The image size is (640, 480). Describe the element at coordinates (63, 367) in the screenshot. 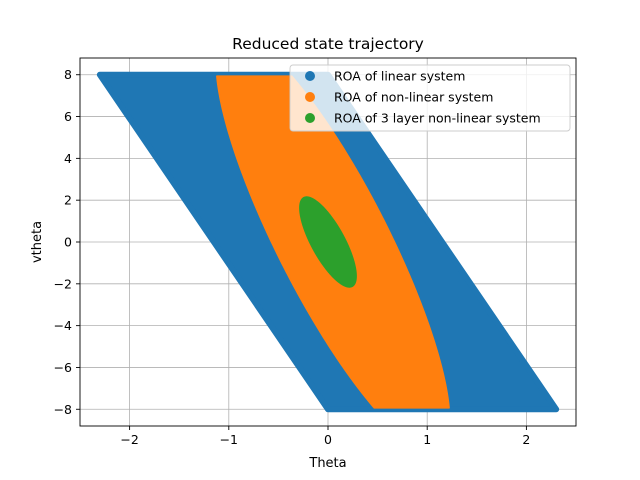

I see `y-tick-label: −6` at that location.